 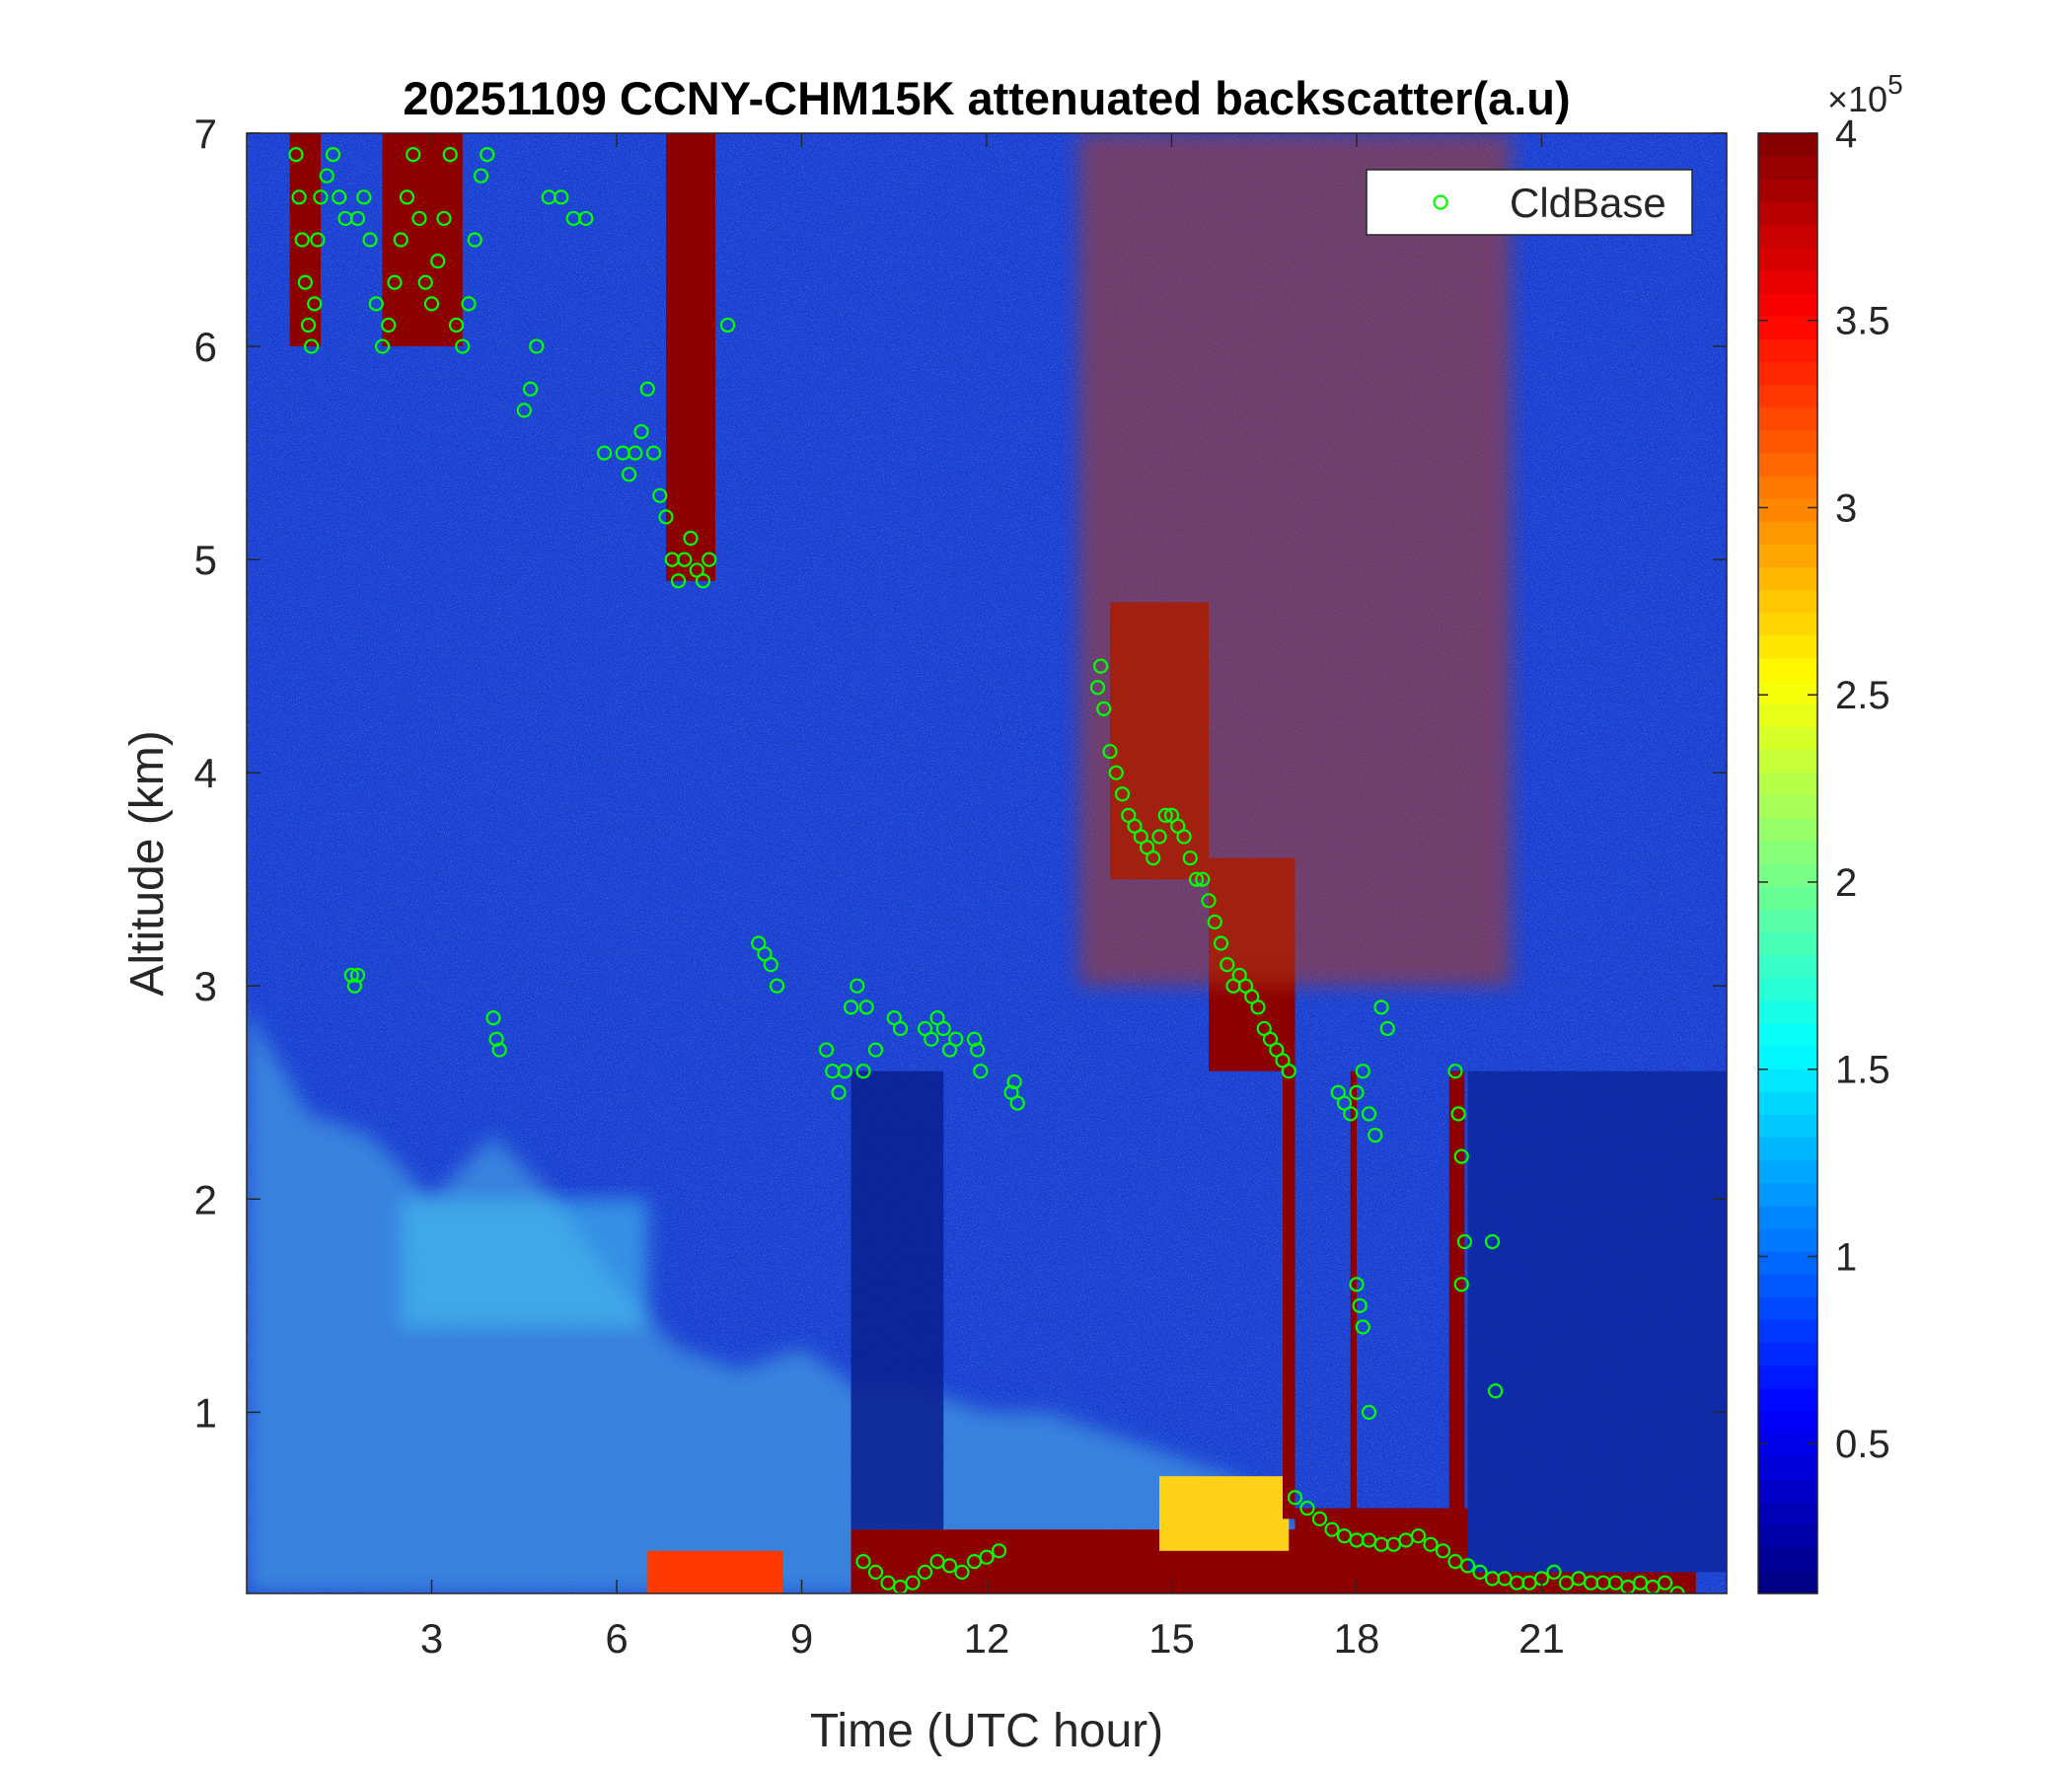 What do you see at coordinates (1846, 134) in the screenshot?
I see `colorbar-tick-label: 4` at bounding box center [1846, 134].